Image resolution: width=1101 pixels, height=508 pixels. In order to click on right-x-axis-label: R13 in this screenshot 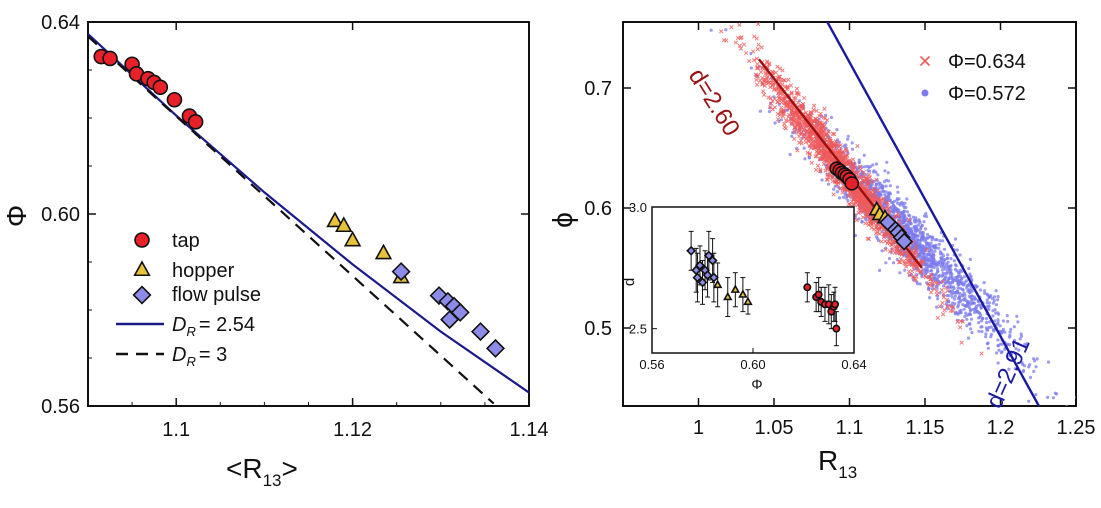, I will do `click(837, 463)`.